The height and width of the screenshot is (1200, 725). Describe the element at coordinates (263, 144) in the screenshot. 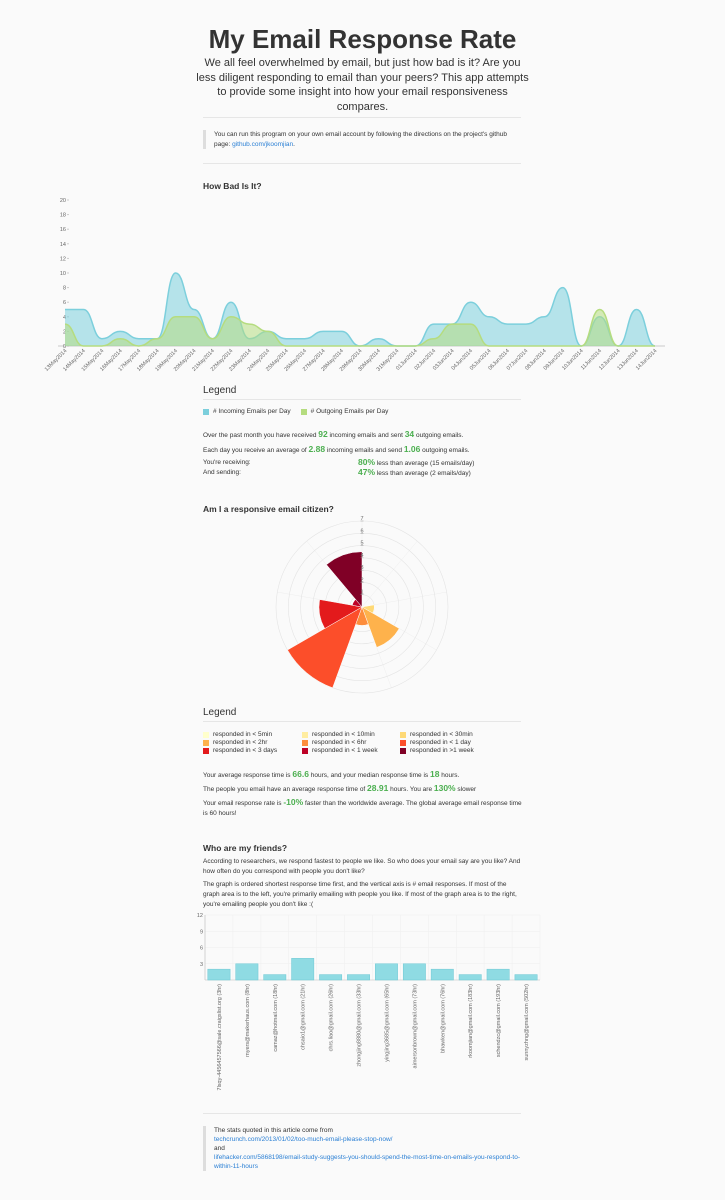

I see `github-link: github.com/jkoomjian` at that location.